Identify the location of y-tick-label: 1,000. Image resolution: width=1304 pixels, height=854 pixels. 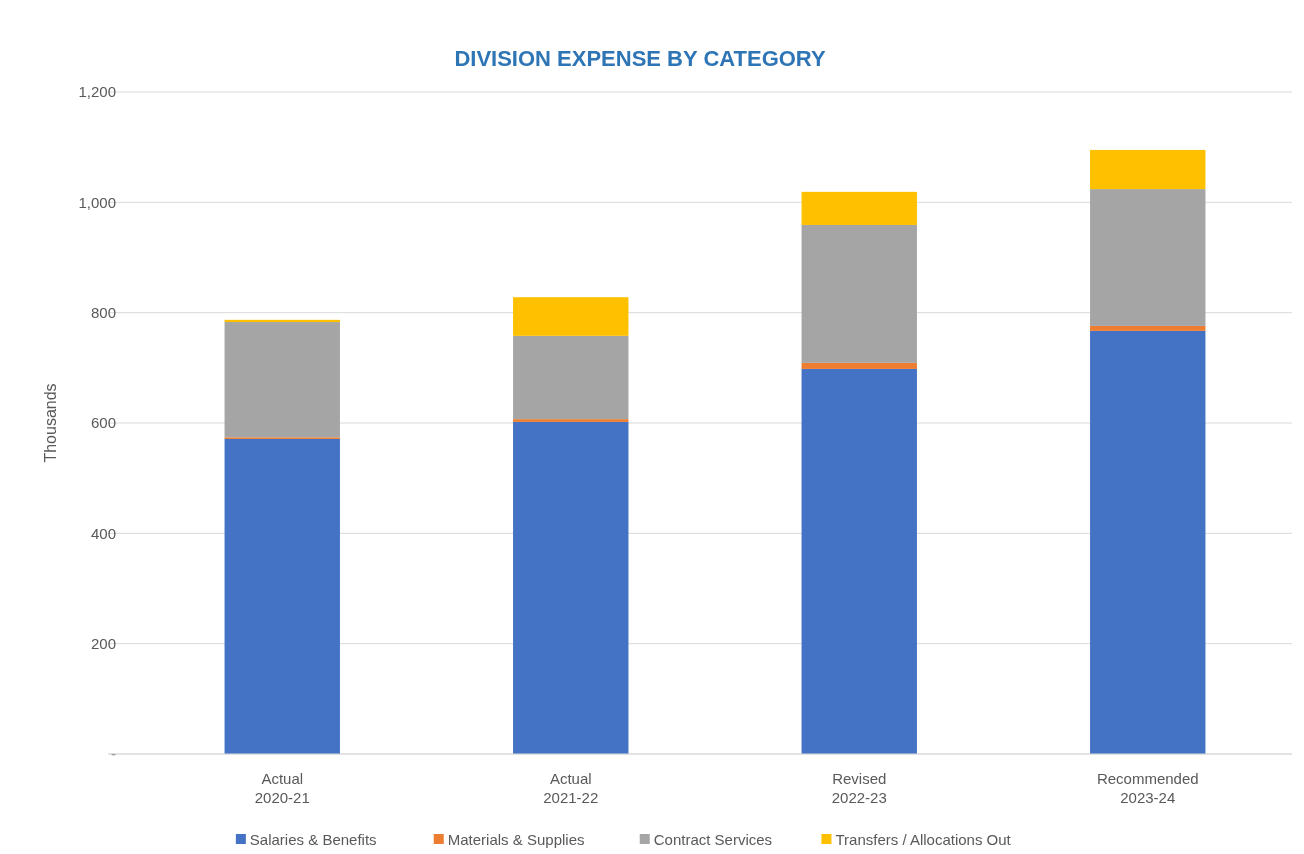
(97, 202).